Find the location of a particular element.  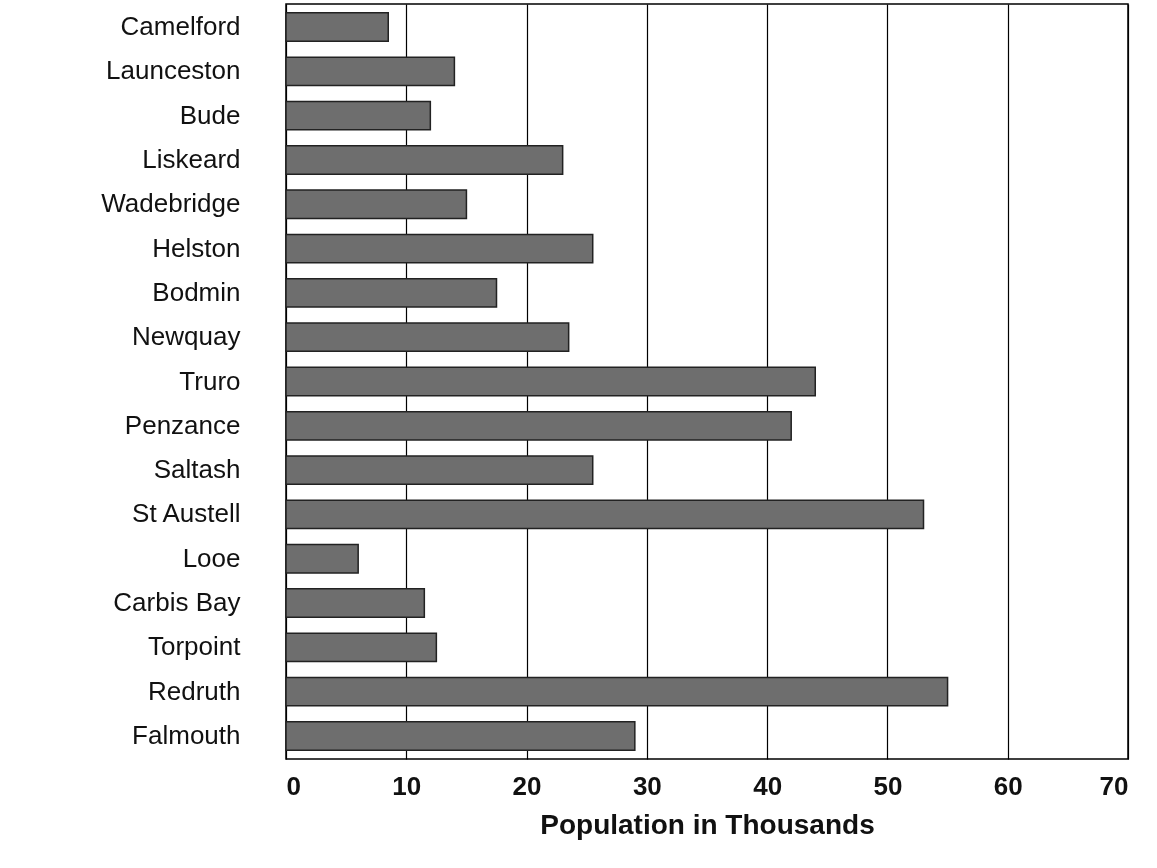

y-tick-label: Saltash is located at coordinates (197, 469).